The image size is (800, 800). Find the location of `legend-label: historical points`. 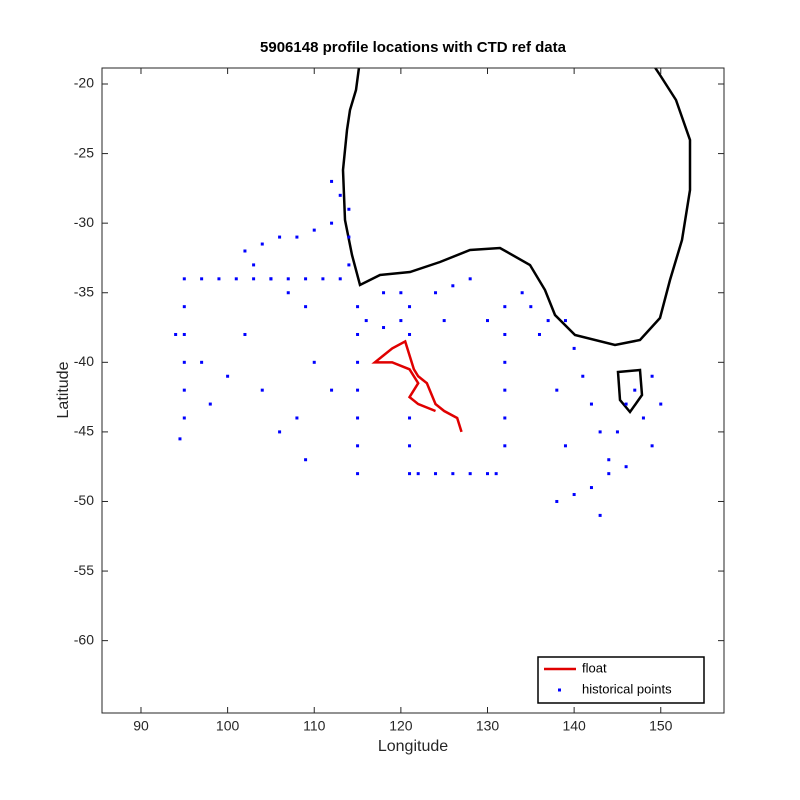

legend-label: historical points is located at coordinates (627, 688).